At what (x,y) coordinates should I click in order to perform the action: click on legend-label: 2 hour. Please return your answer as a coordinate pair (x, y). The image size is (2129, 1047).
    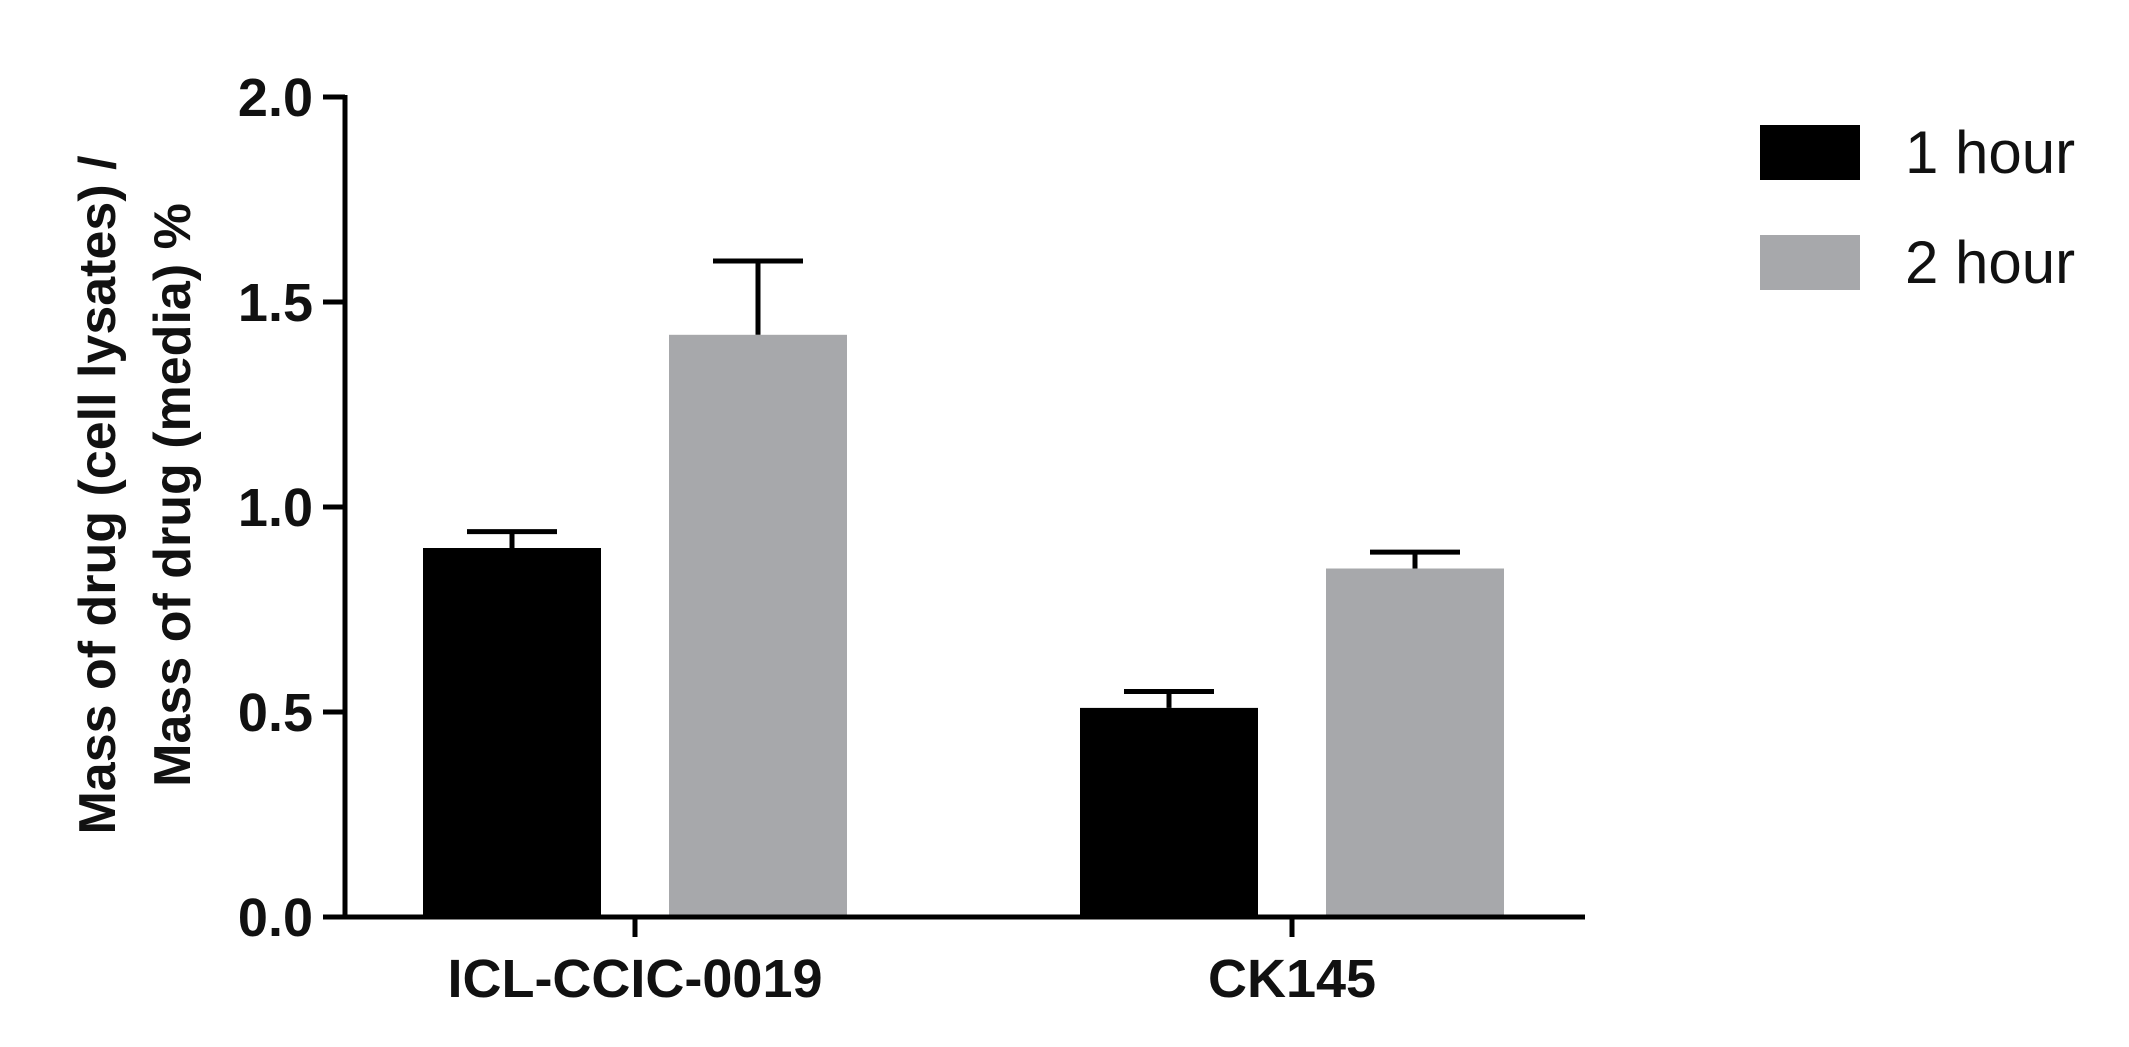
    Looking at the image, I should click on (1990, 262).